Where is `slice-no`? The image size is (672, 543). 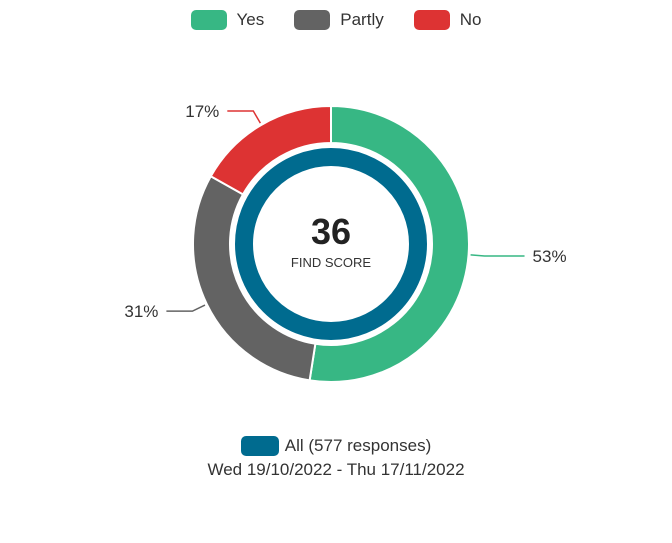
slice-no is located at coordinates (270, 150).